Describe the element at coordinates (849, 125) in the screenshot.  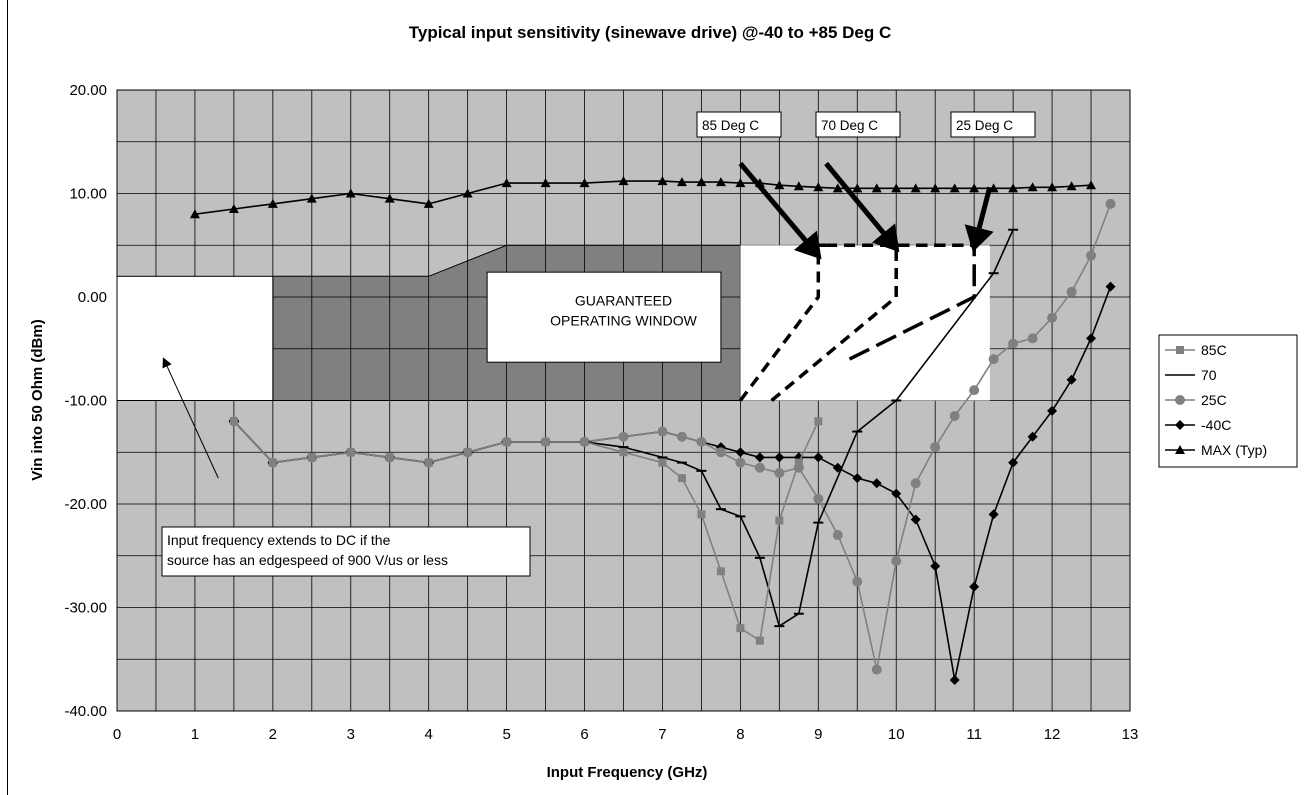
I see `callout-70-text: 70 Deg C` at that location.